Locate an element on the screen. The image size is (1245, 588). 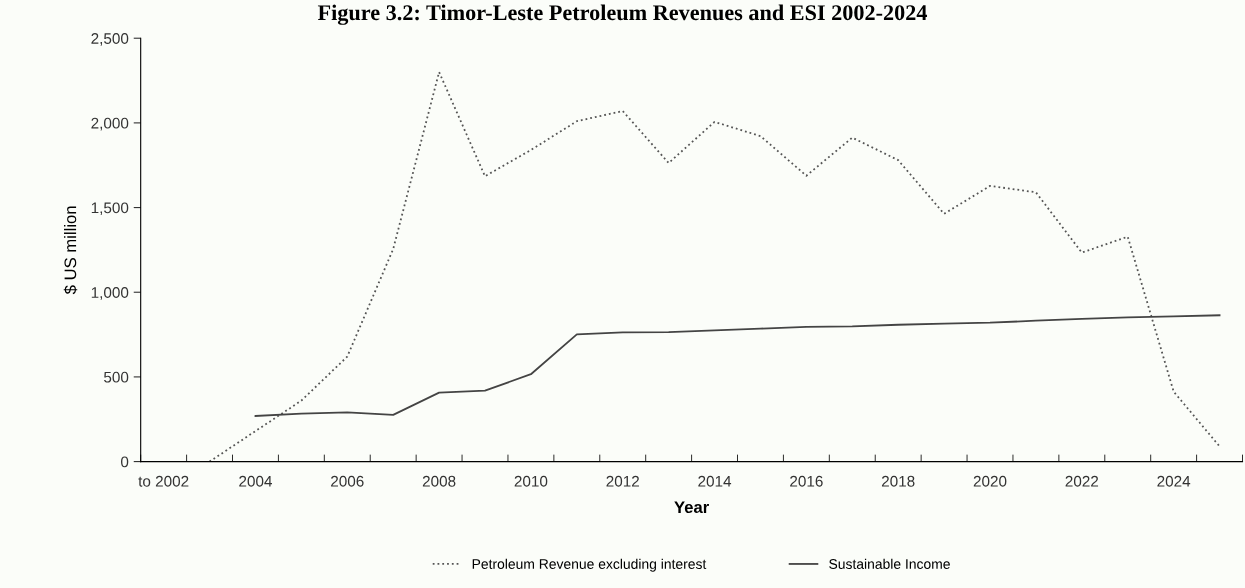
legend-label: Sustainable Income is located at coordinates (889, 563).